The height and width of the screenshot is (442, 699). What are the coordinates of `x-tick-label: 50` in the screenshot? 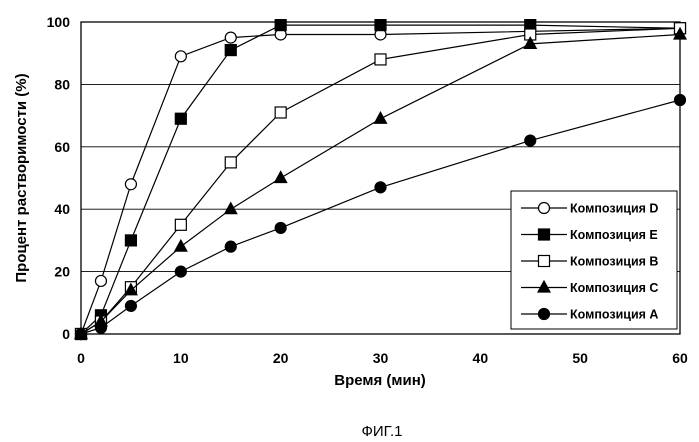 It's located at (580, 358).